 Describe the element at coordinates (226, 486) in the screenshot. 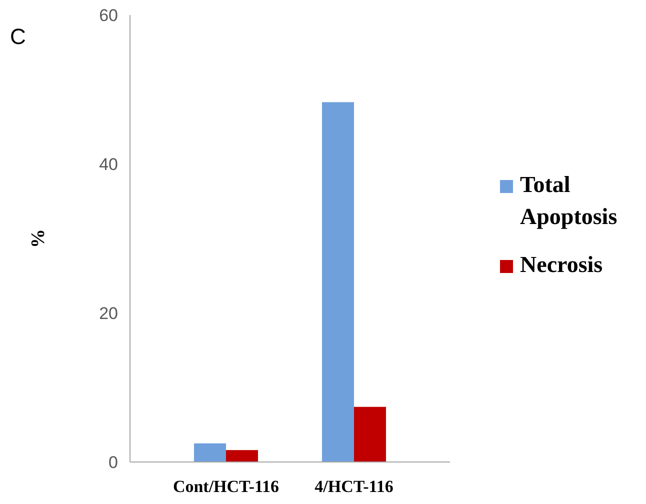

I see `x-tick-label: Cont/HCT-116` at that location.